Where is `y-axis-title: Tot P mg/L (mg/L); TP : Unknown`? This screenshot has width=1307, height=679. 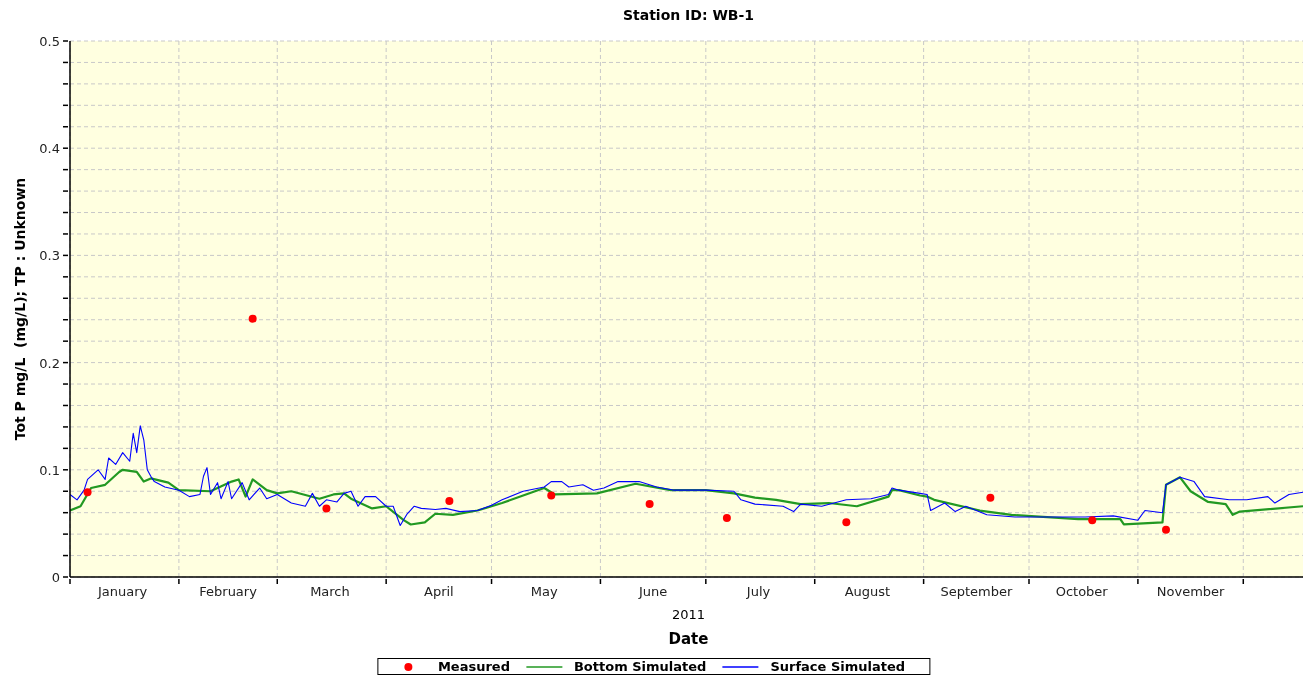 y-axis-title: Tot P mg/L (mg/L); TP : Unknown is located at coordinates (20, 309).